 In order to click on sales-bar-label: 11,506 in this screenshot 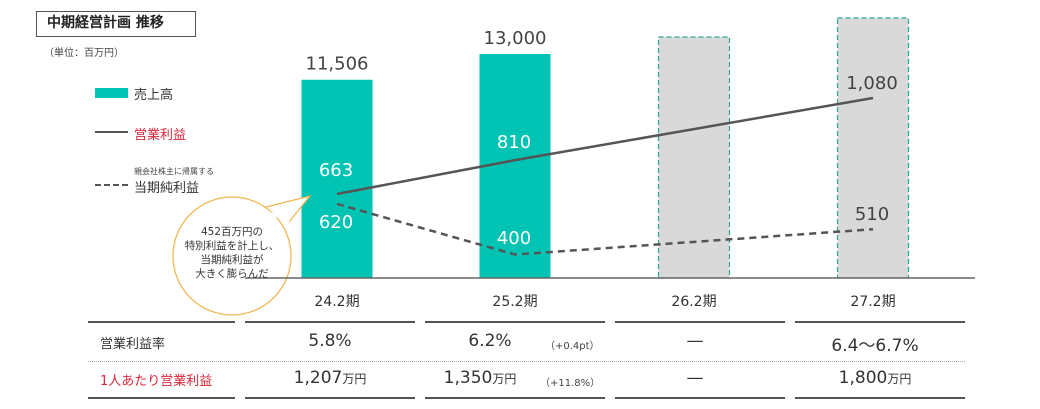, I will do `click(337, 64)`.